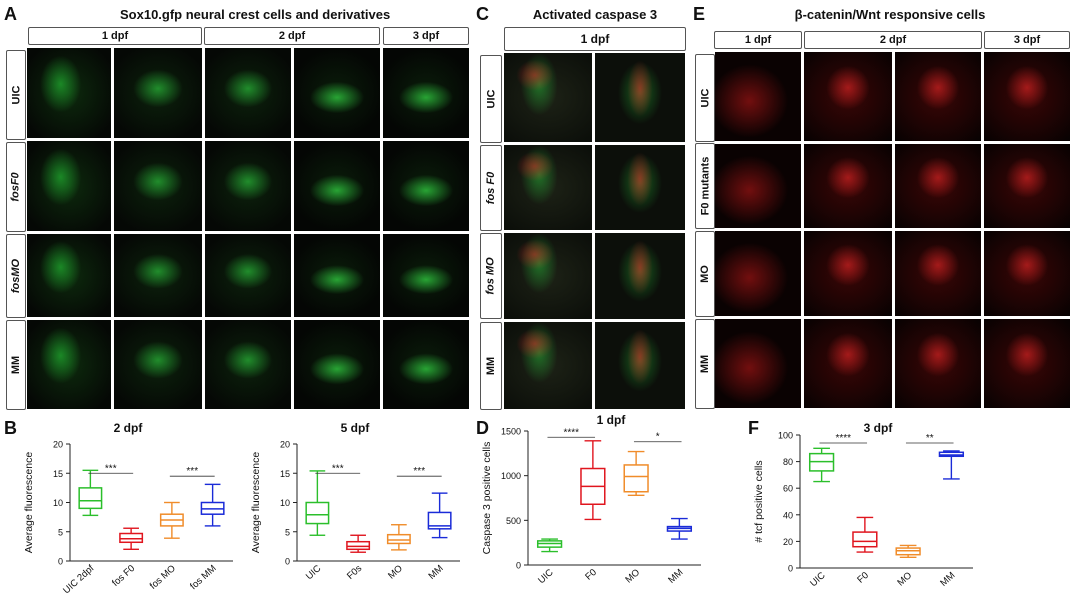  I want to click on y-tick-label: 5, so click(60, 532).